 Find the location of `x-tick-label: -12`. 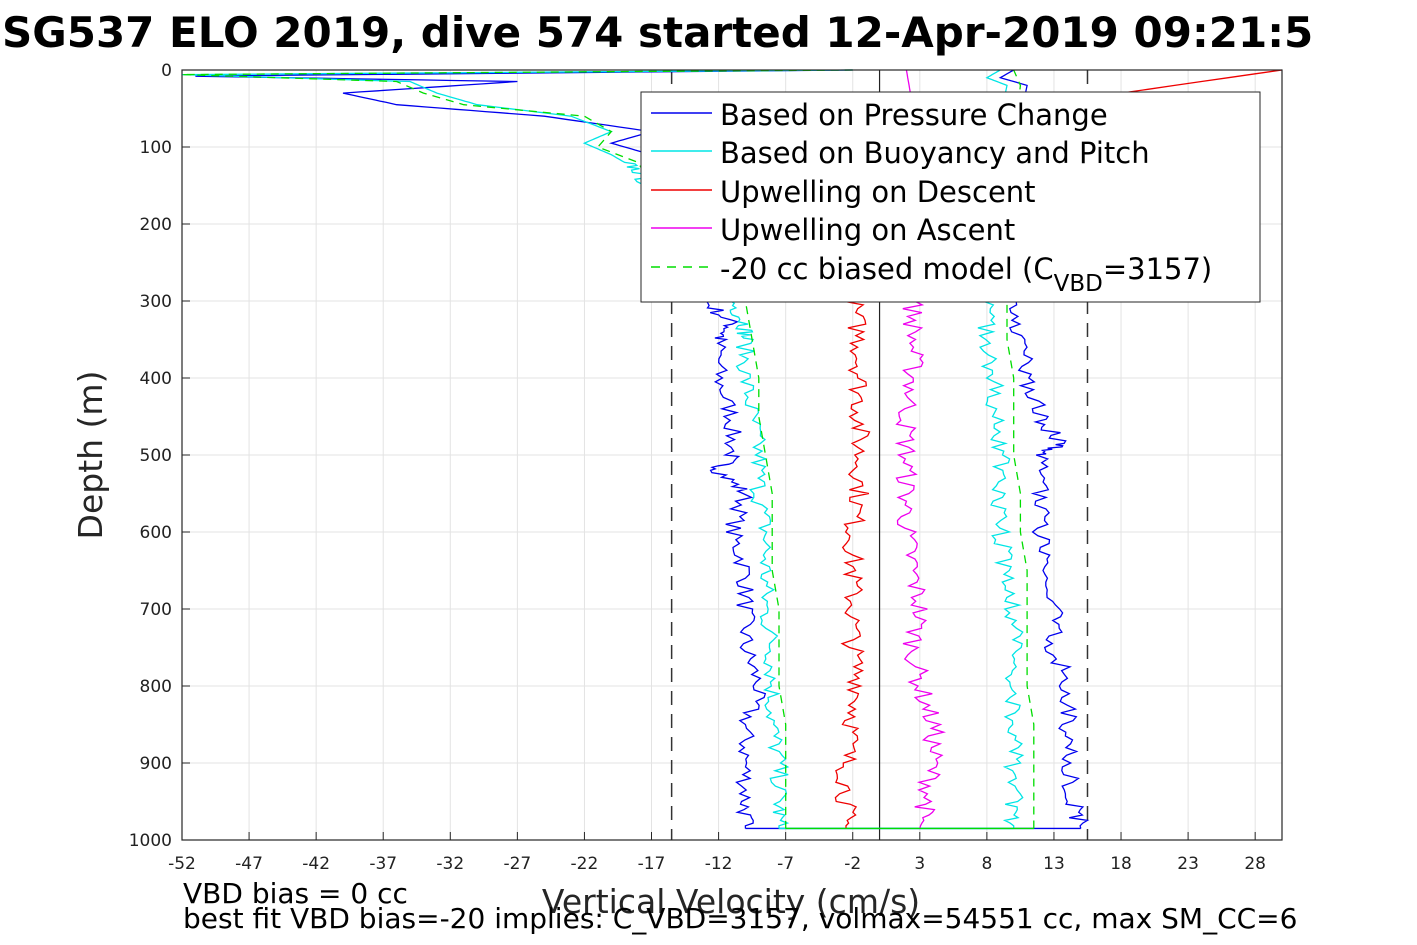

x-tick-label: -12 is located at coordinates (719, 864).